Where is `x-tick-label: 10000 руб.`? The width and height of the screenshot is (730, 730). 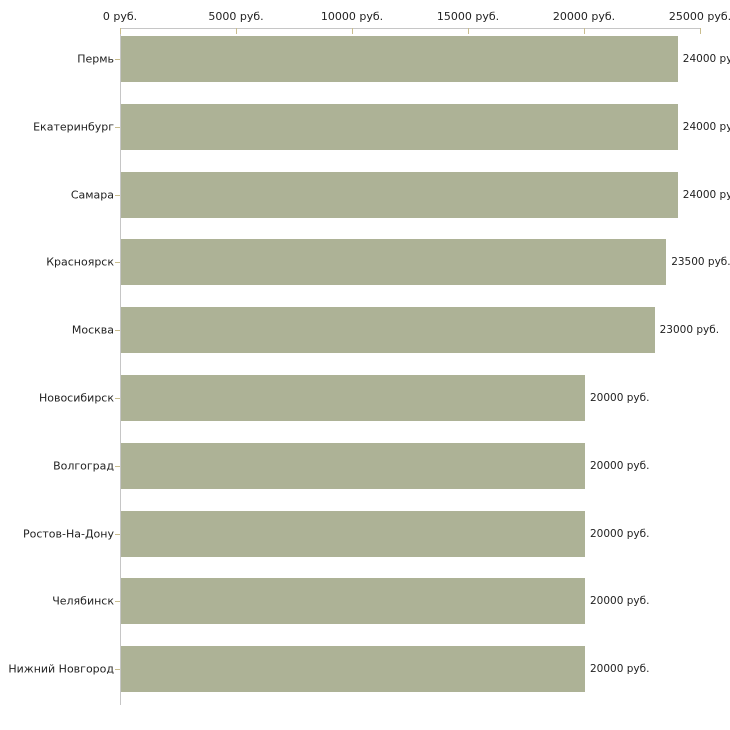 x-tick-label: 10000 руб. is located at coordinates (352, 16).